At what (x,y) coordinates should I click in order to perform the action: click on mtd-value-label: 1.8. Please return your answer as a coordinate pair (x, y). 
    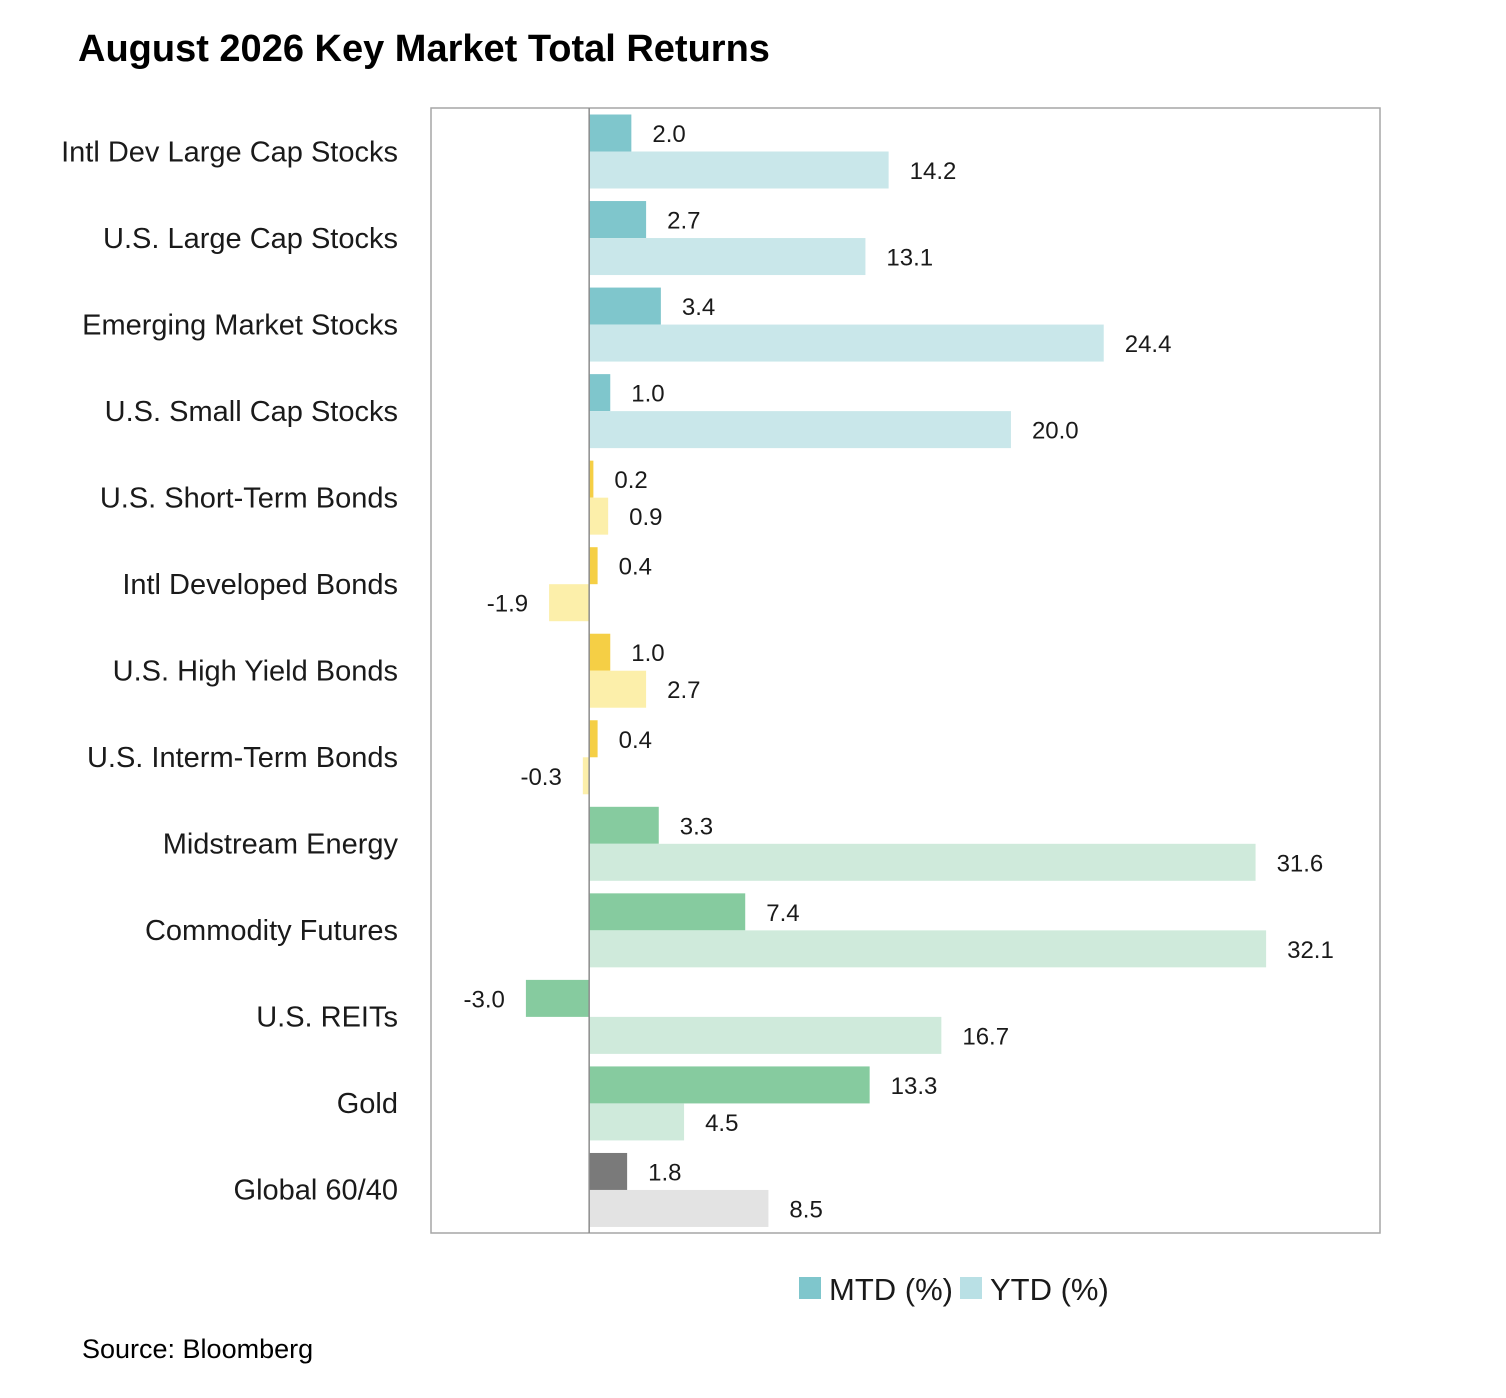
    Looking at the image, I should click on (664, 1172).